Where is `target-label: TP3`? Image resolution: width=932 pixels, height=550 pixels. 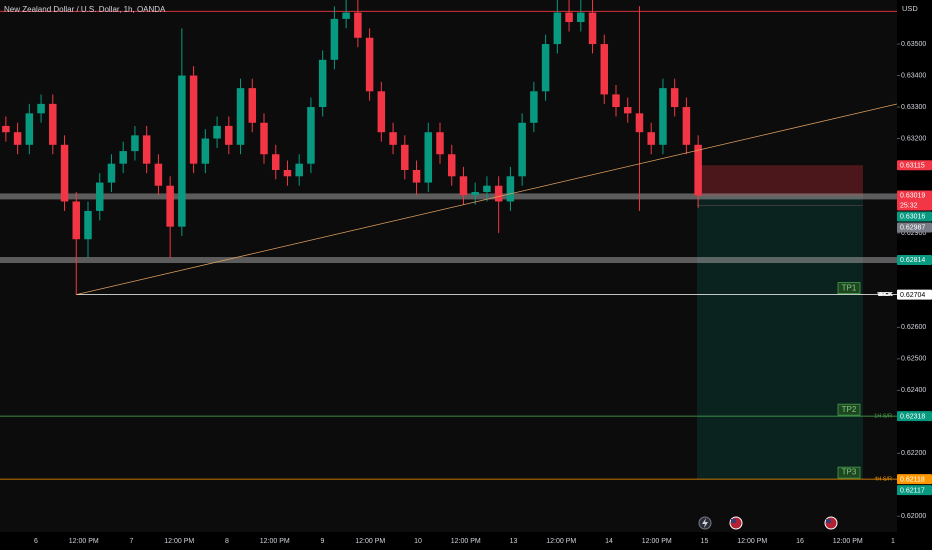 target-label: TP3 is located at coordinates (849, 472).